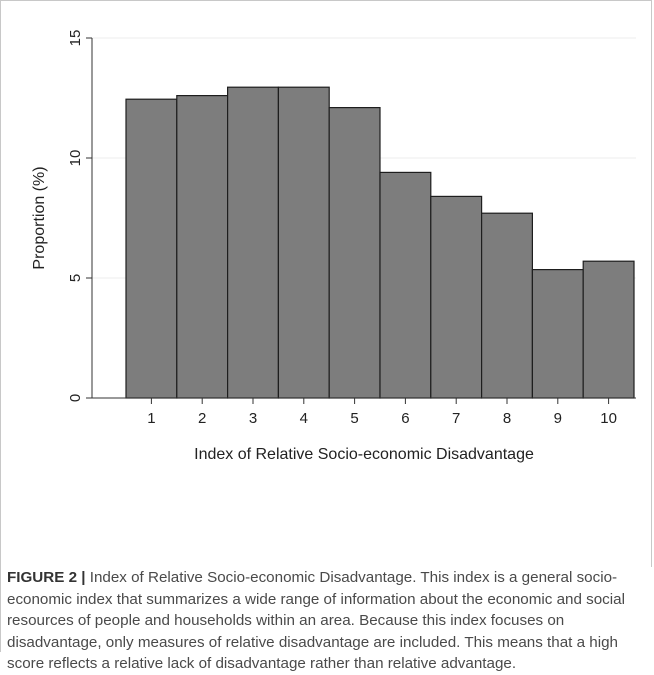  What do you see at coordinates (253, 418) in the screenshot?
I see `x-tick-label: 3` at bounding box center [253, 418].